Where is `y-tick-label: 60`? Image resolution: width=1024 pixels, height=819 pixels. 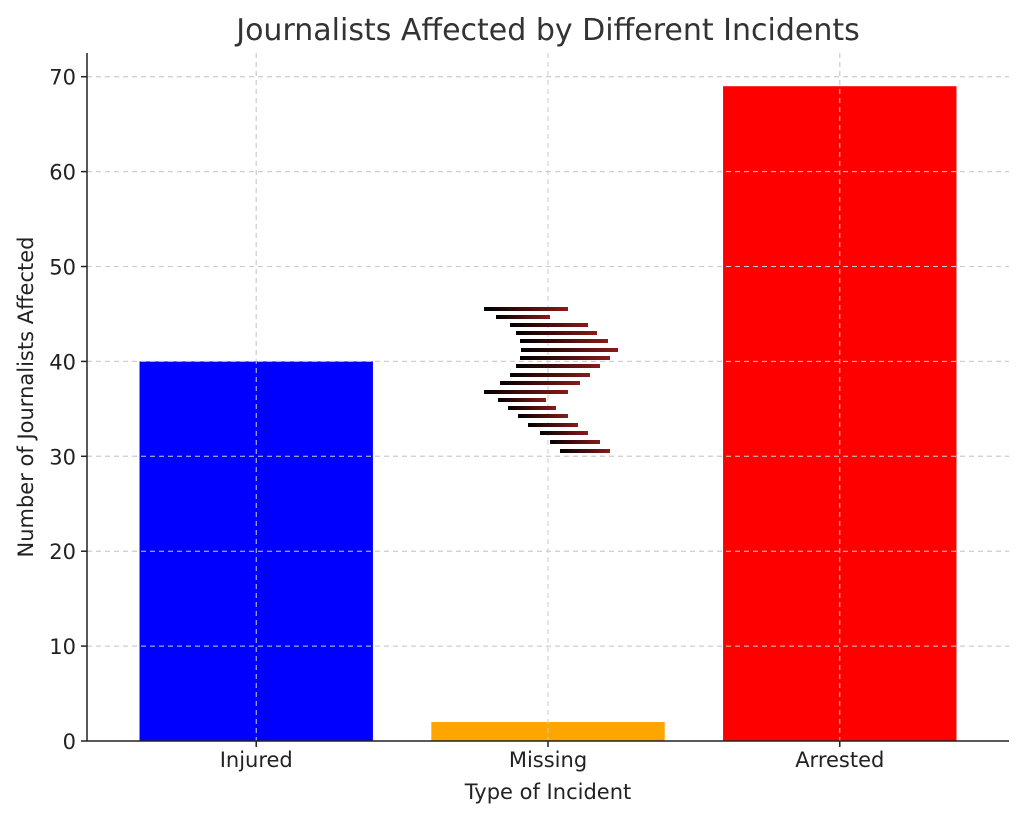
y-tick-label: 60 is located at coordinates (62, 173).